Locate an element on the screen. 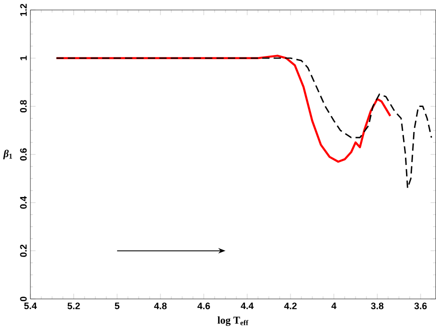 This screenshot has height=329, width=436. y-axis-title: β$_{1}$ is located at coordinates (7, 155).